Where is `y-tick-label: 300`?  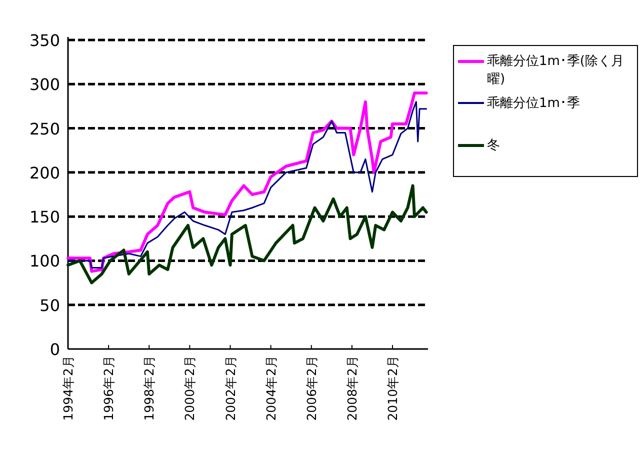
y-tick-label: 300 is located at coordinates (44, 84).